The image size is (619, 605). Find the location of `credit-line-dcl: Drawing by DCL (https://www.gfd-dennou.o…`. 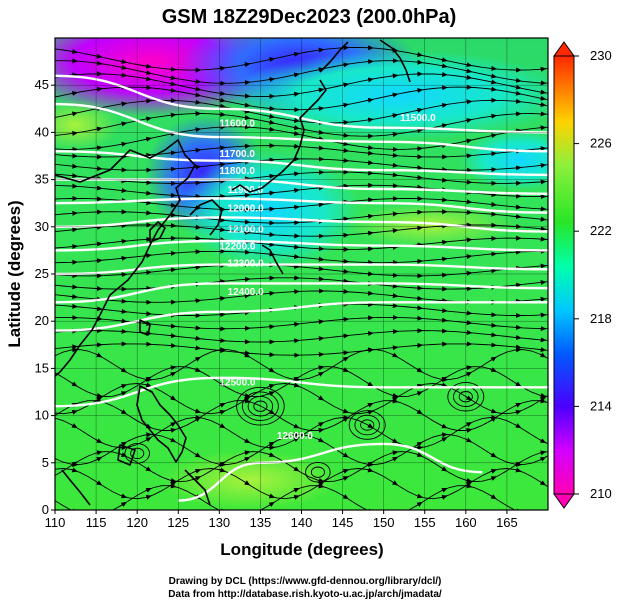

credit-line-dcl: Drawing by DCL (https://www.gfd-dennou.o… is located at coordinates (305, 581).